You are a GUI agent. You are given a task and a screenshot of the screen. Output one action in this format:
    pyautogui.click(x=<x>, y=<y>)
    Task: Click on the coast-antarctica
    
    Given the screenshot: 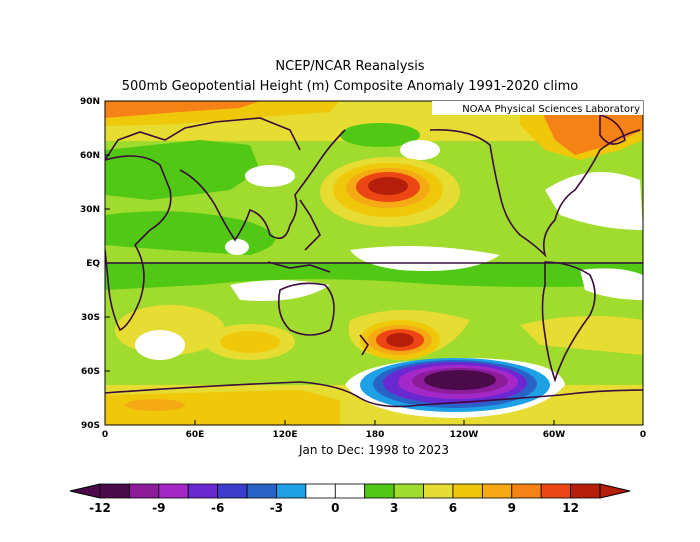 What is the action you would take?
    pyautogui.click(x=374, y=394)
    